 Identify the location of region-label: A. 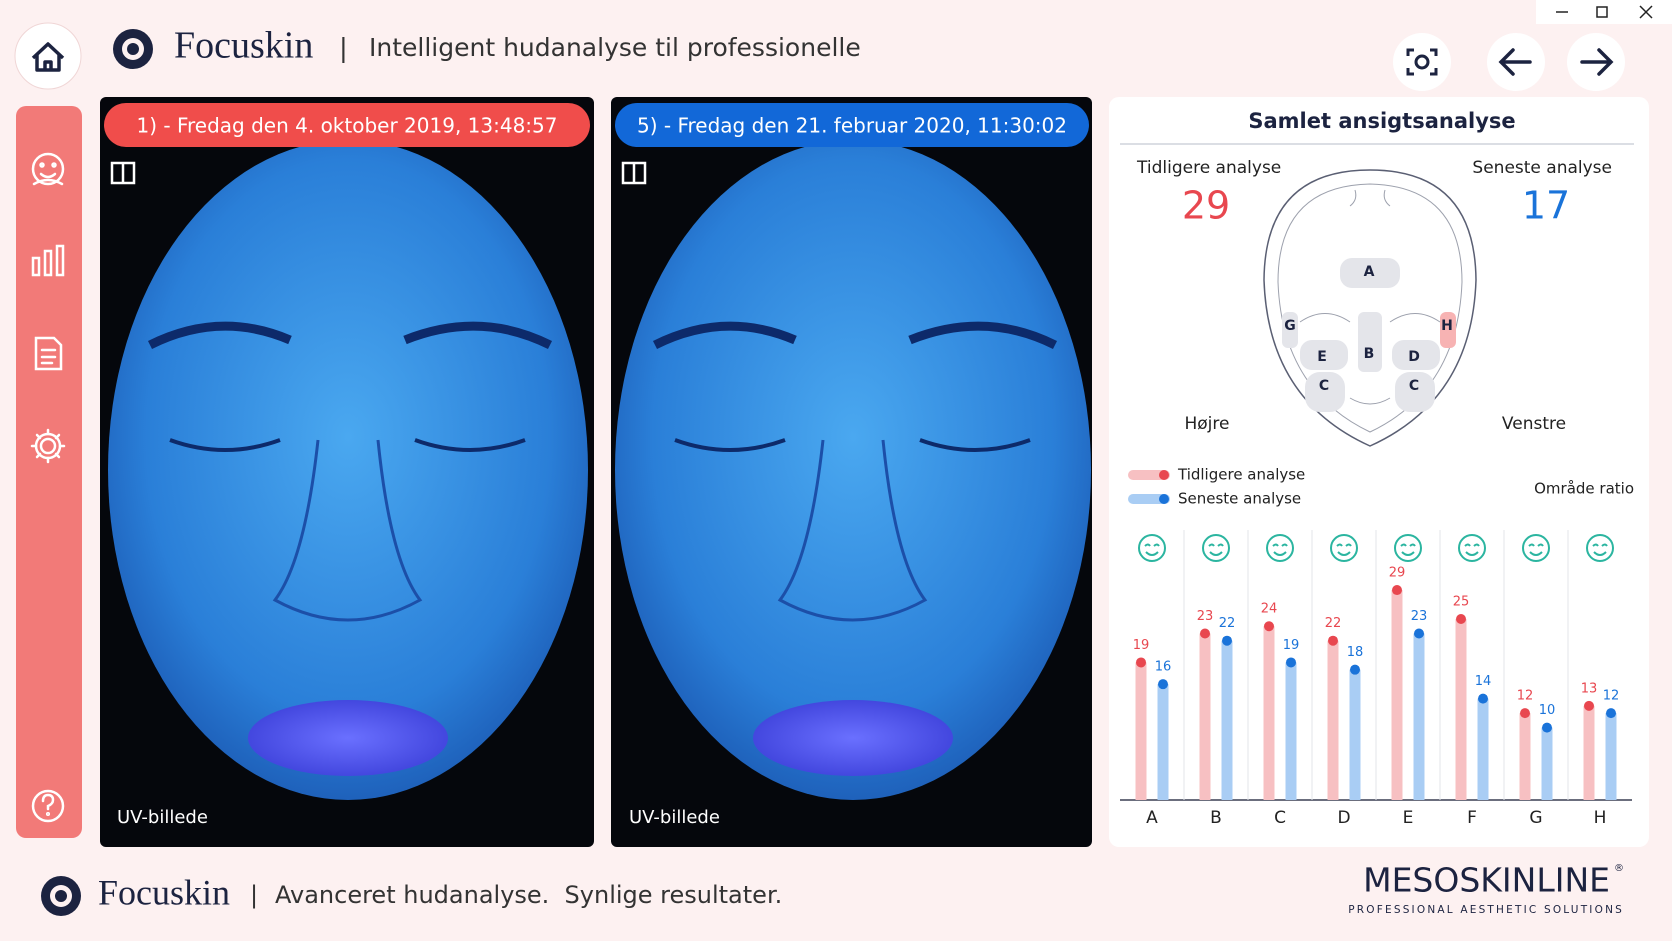
(1369, 272).